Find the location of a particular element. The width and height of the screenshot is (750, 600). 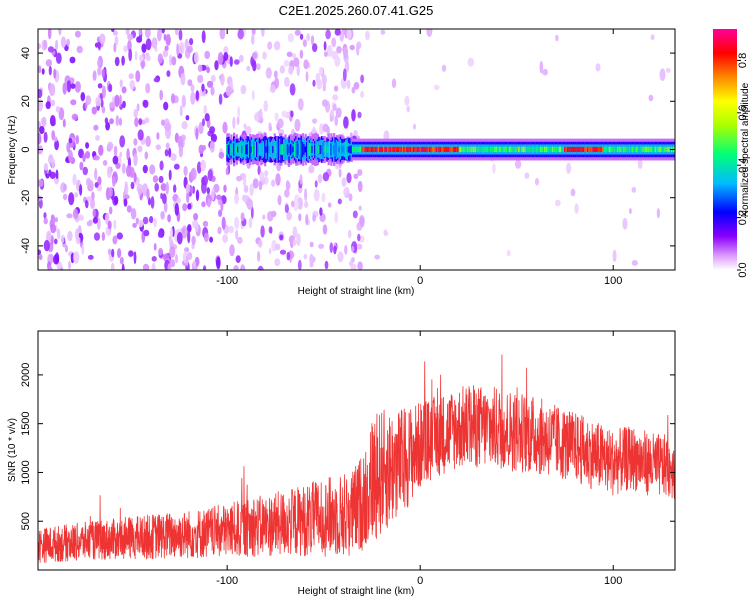

colorbar-label: Normalized spectral amplitude is located at coordinates (745, 149).